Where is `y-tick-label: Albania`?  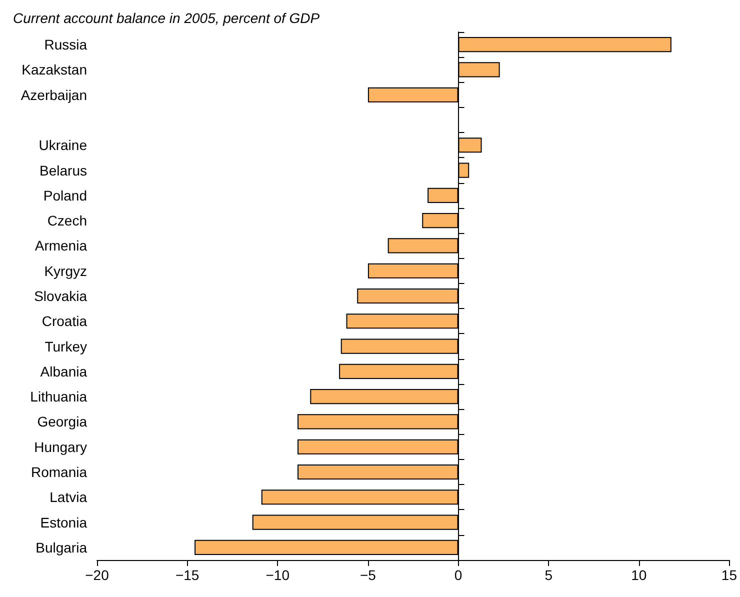
y-tick-label: Albania is located at coordinates (64, 371).